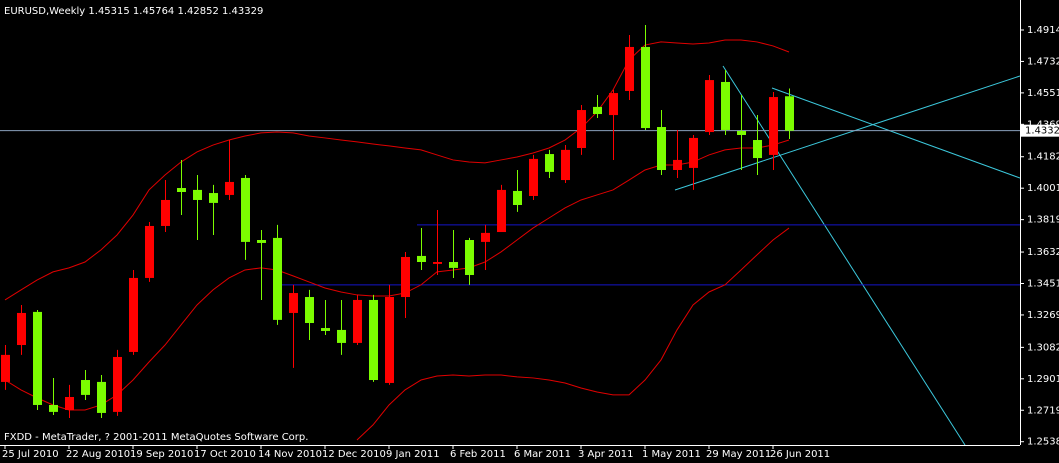  I want to click on x-tick-label: 6 Feb 2011, so click(478, 454).